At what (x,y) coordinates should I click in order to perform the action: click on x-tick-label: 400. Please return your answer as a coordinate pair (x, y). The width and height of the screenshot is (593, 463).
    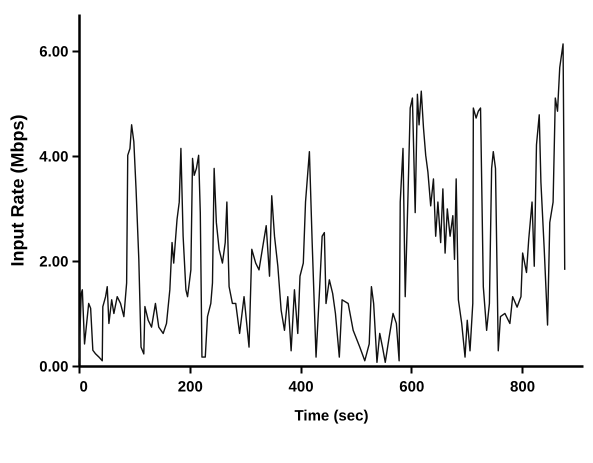
    Looking at the image, I should click on (301, 387).